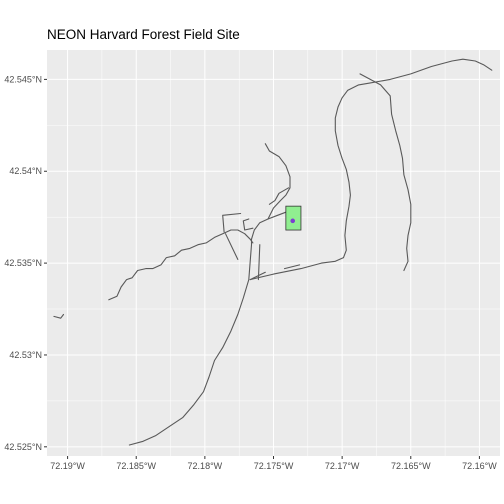 The image size is (504, 504). Describe the element at coordinates (293, 221) in the screenshot. I see `tower-point` at that location.